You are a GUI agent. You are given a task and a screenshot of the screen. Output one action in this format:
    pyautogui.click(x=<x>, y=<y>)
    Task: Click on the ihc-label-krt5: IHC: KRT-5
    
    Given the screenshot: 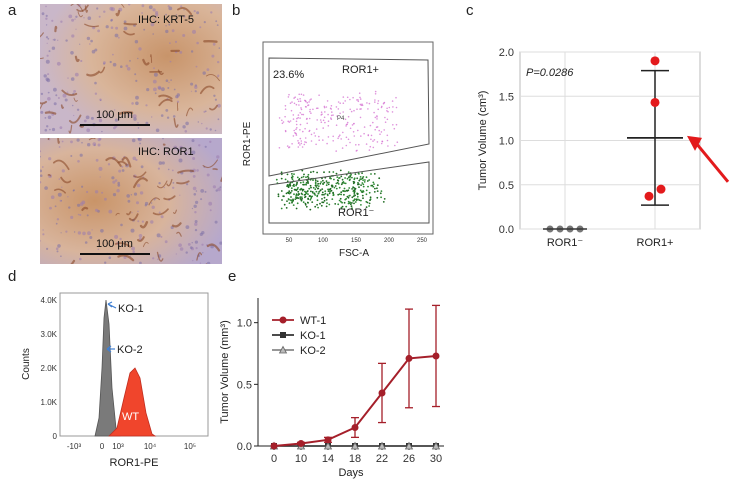 What is the action you would take?
    pyautogui.click(x=166, y=20)
    